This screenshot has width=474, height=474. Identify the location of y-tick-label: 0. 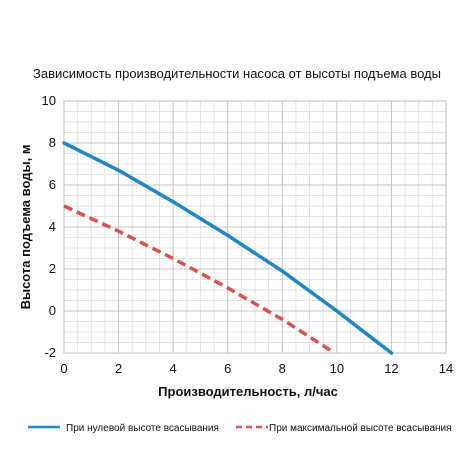
(52, 310).